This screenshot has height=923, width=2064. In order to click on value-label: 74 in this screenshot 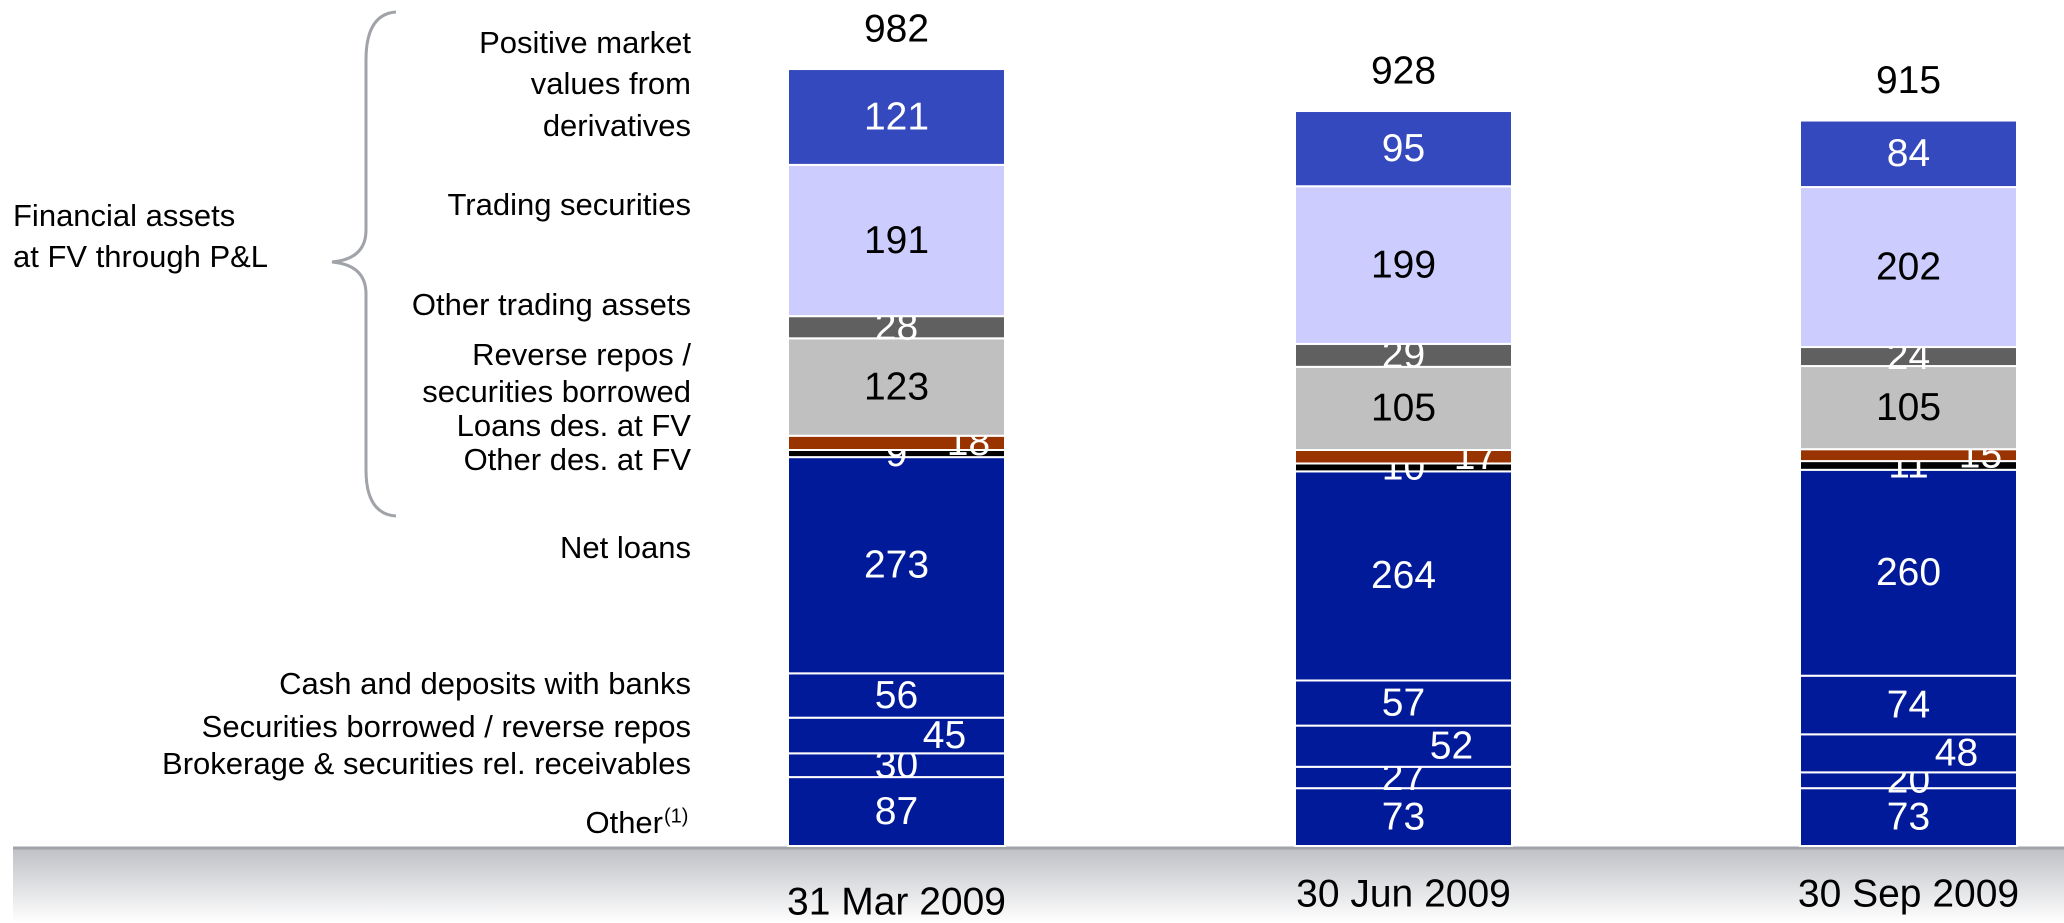, I will do `click(1908, 704)`.